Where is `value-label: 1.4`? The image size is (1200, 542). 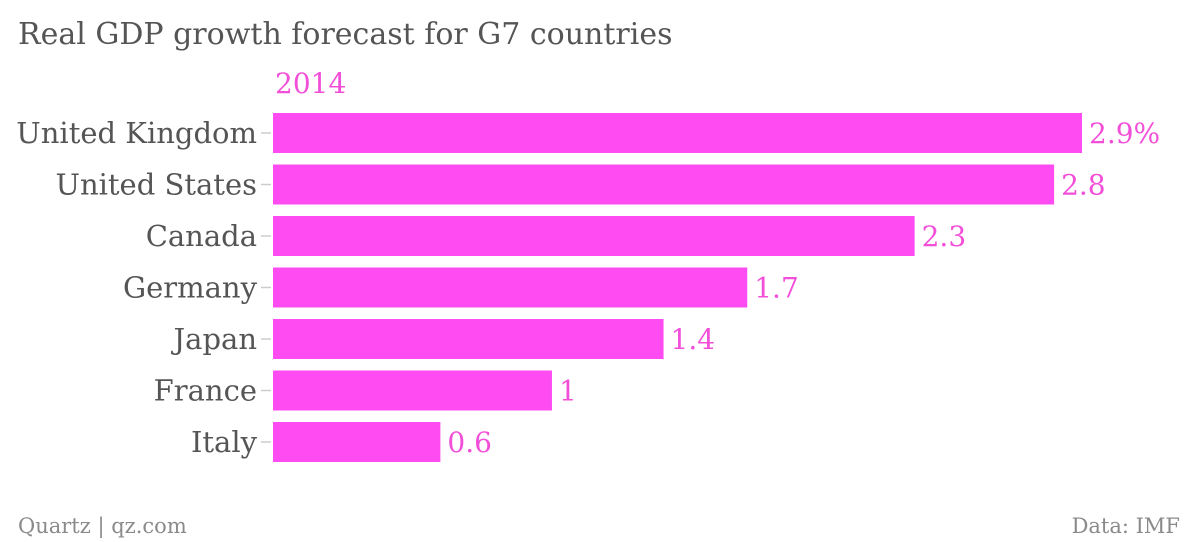
value-label: 1.4 is located at coordinates (693, 339).